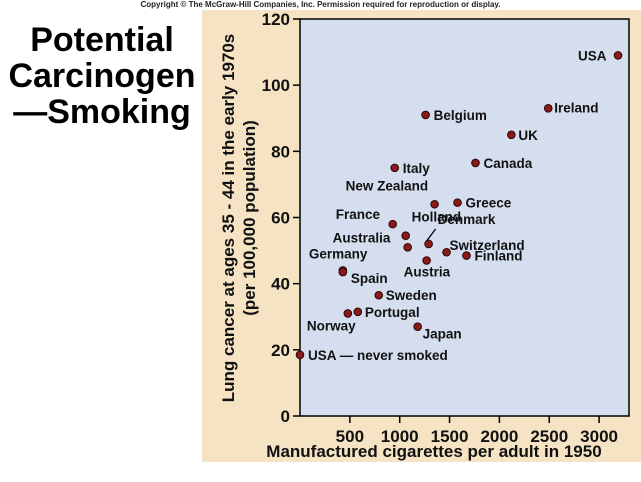  I want to click on slide-title-line-2: Carcinogen, so click(102, 76).